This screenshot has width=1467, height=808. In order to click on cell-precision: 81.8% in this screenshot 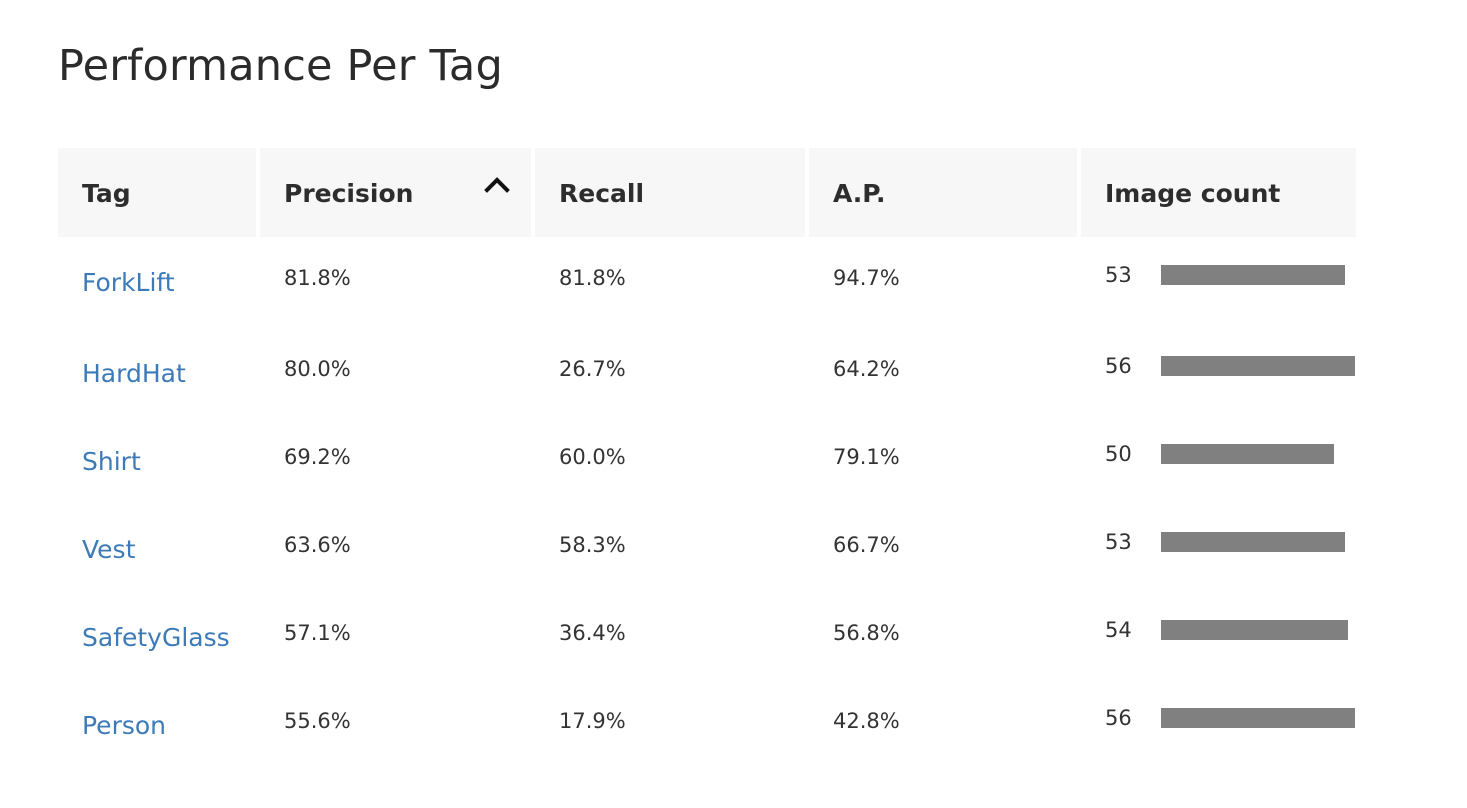, I will do `click(395, 281)`.